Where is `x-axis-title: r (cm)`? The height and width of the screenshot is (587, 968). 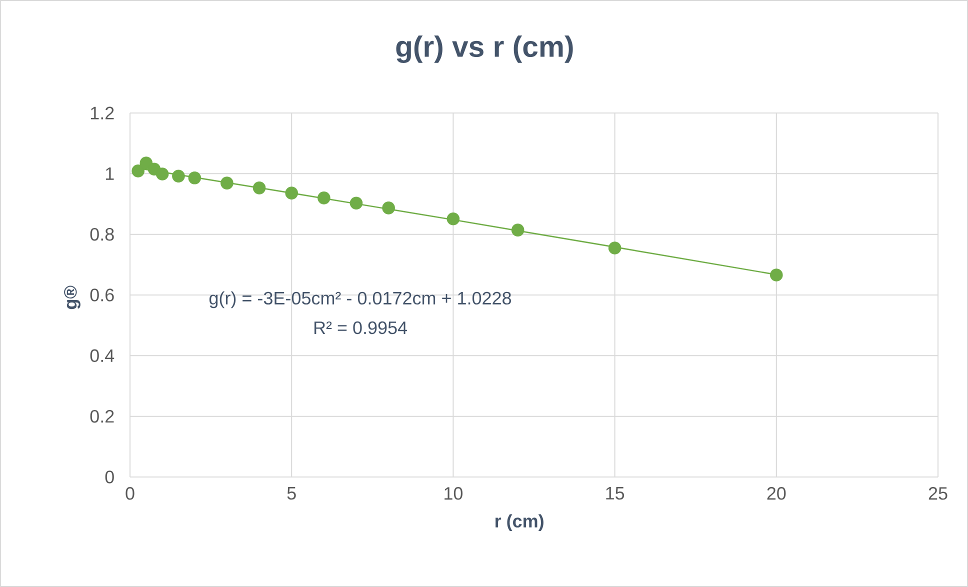
x-axis-title: r (cm) is located at coordinates (520, 523).